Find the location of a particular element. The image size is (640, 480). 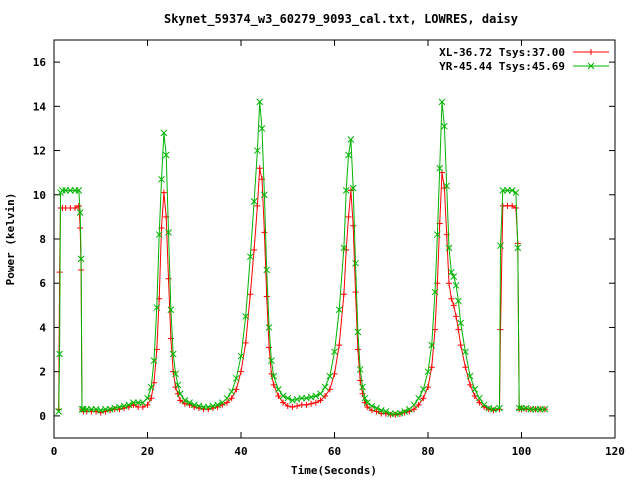

y-tick-label: 12 is located at coordinates (39, 151).